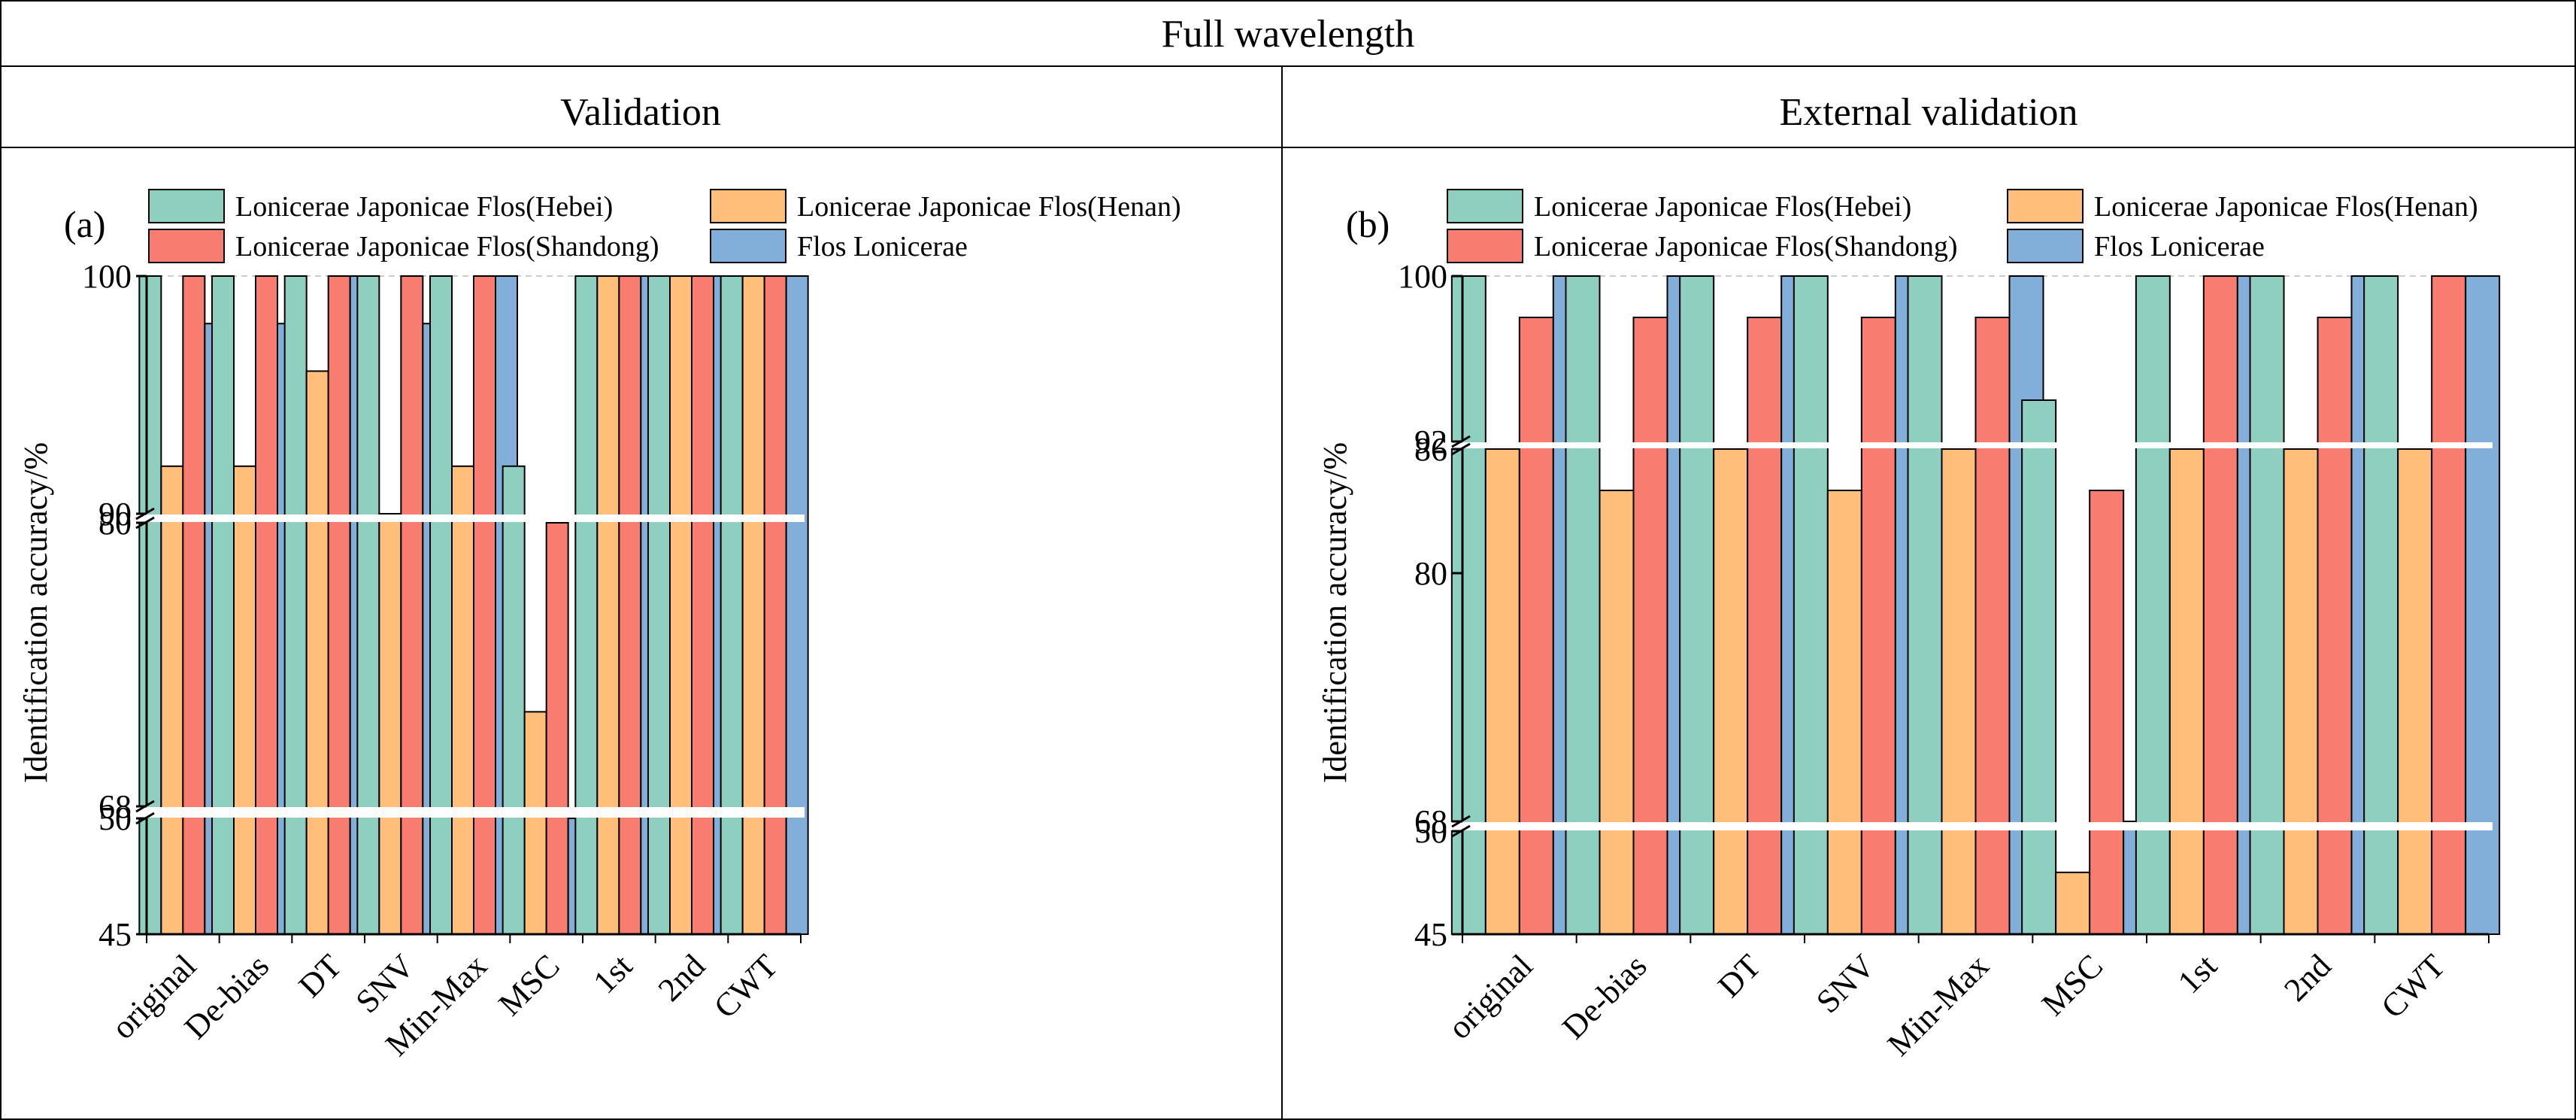 Image resolution: width=2576 pixels, height=1120 pixels. Describe the element at coordinates (640, 112) in the screenshot. I see `validation-heading: Validation` at that location.